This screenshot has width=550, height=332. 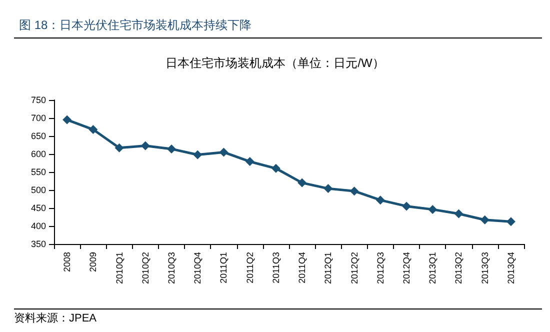 I want to click on y-tick-label: 550, so click(x=38, y=172).